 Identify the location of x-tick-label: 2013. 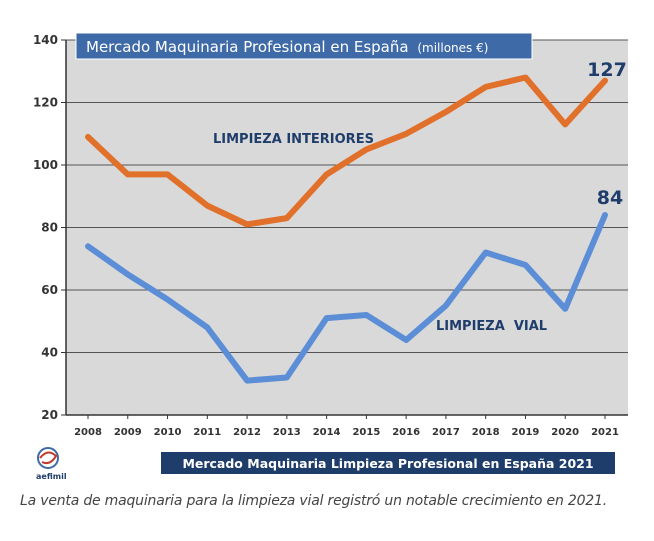
(287, 432).